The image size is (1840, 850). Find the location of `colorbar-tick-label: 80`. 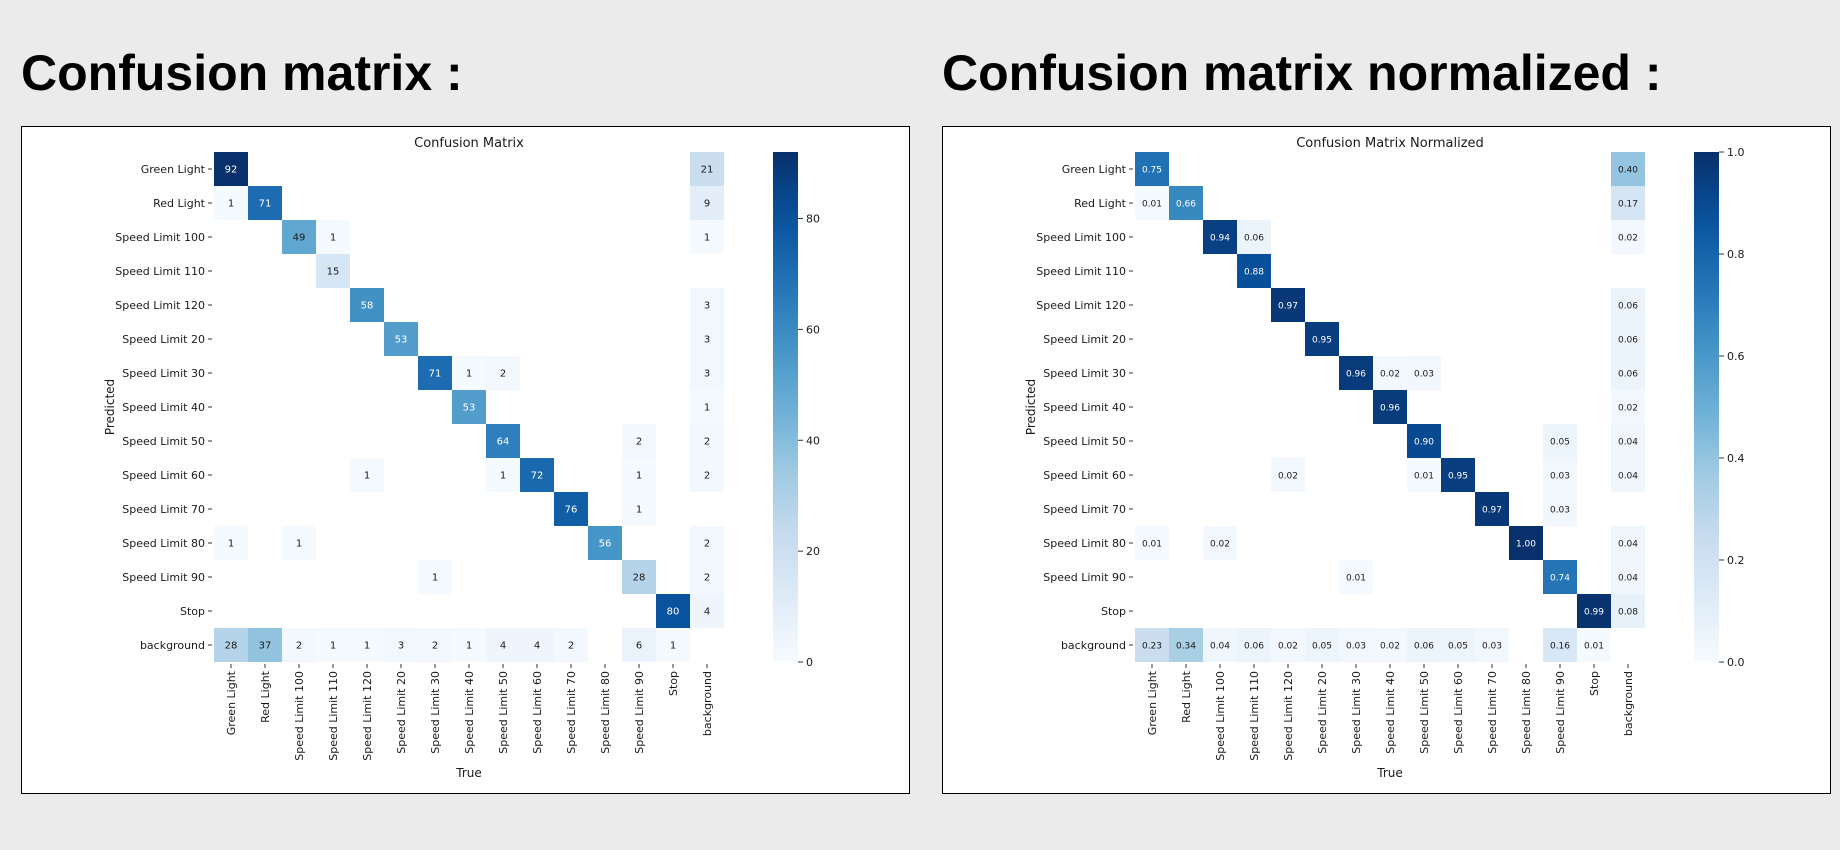

colorbar-tick-label: 80 is located at coordinates (813, 219).